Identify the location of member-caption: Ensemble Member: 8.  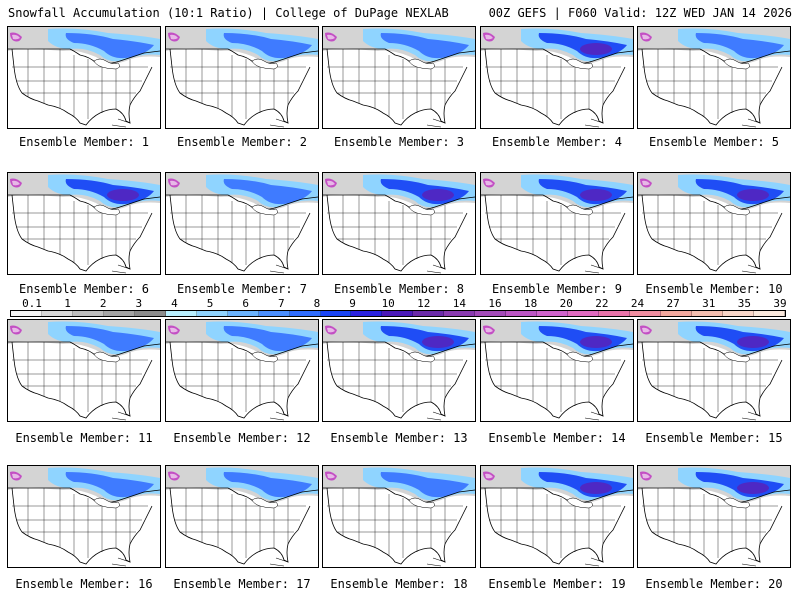
(399, 289).